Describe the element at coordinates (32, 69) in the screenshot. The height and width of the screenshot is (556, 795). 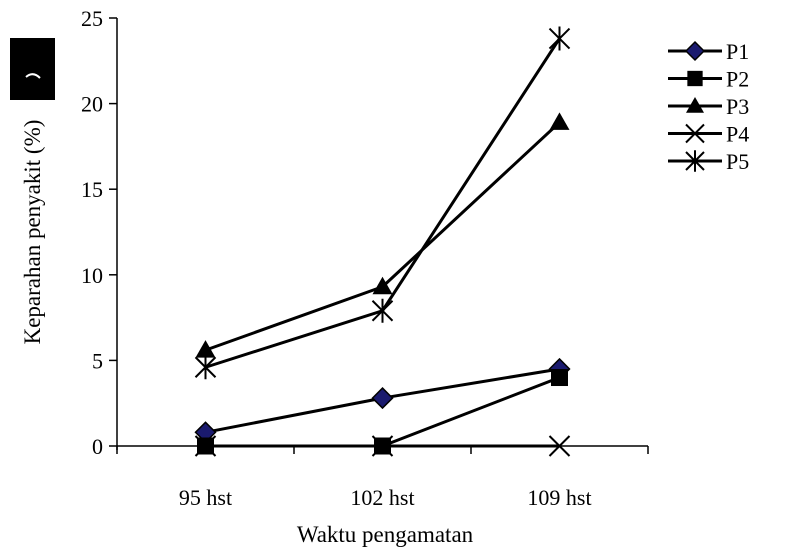
I see `image-artifact-block` at that location.